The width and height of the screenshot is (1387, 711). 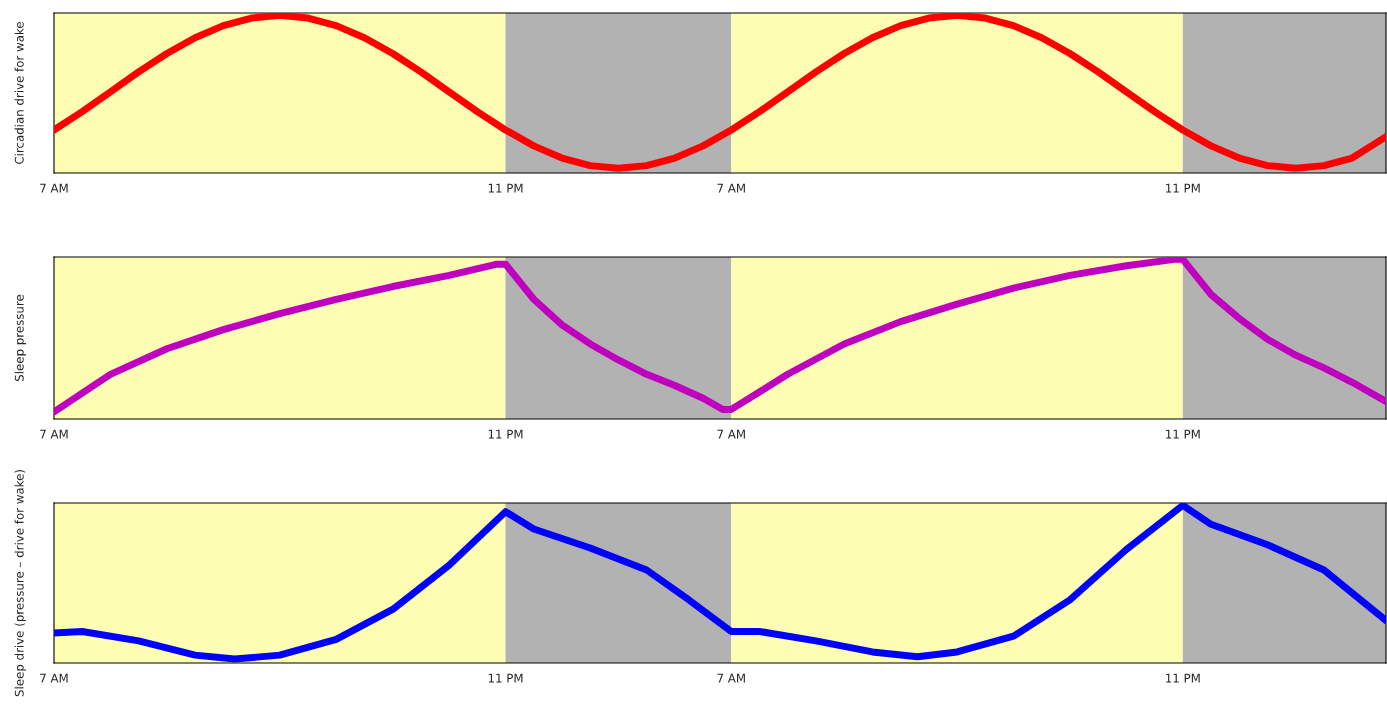 I want to click on y-axis-title: Sleep pressure, so click(x=20, y=337).